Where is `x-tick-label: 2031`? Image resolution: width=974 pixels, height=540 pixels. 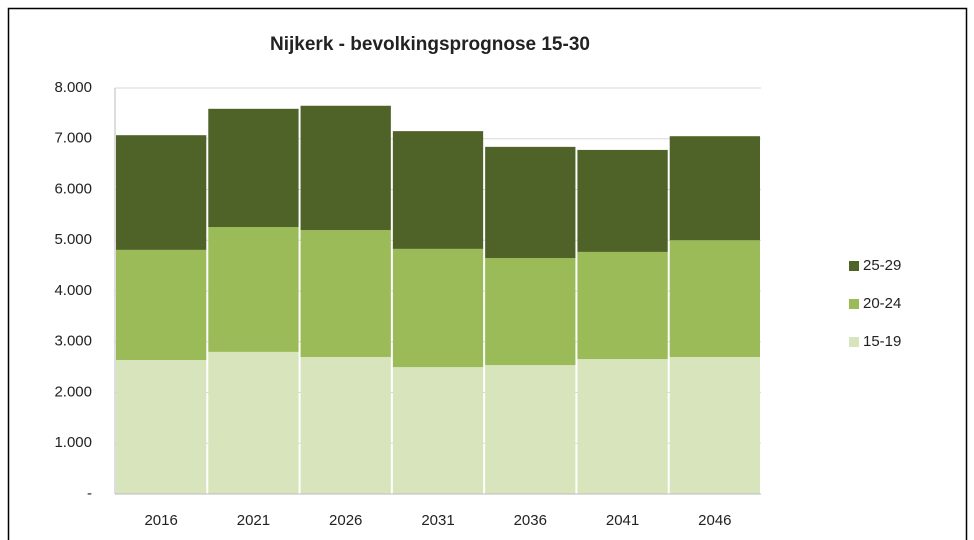
x-tick-label: 2031 is located at coordinates (437, 520).